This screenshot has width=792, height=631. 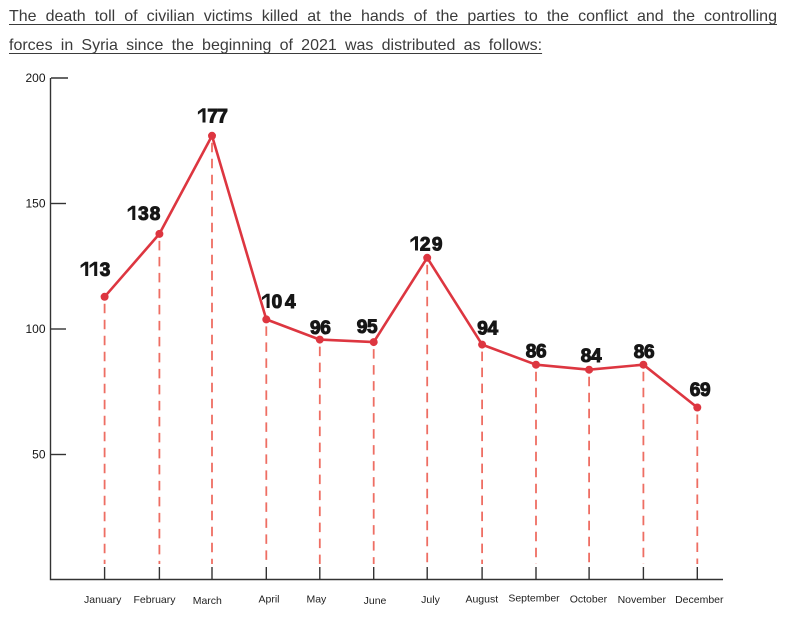 I want to click on svg-text: 94, so click(x=487, y=329).